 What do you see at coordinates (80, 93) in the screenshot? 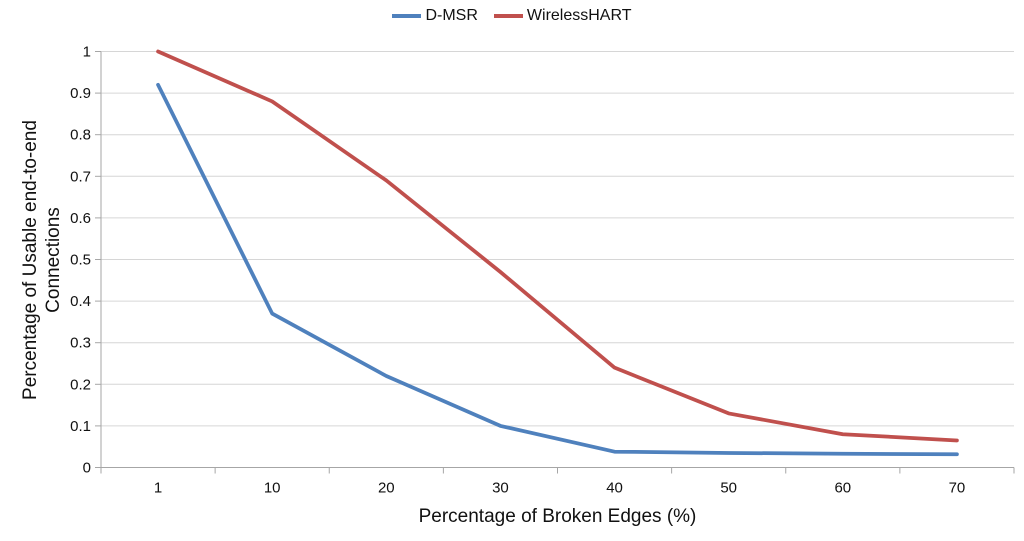
I see `y-tick-label: 0.9` at bounding box center [80, 93].